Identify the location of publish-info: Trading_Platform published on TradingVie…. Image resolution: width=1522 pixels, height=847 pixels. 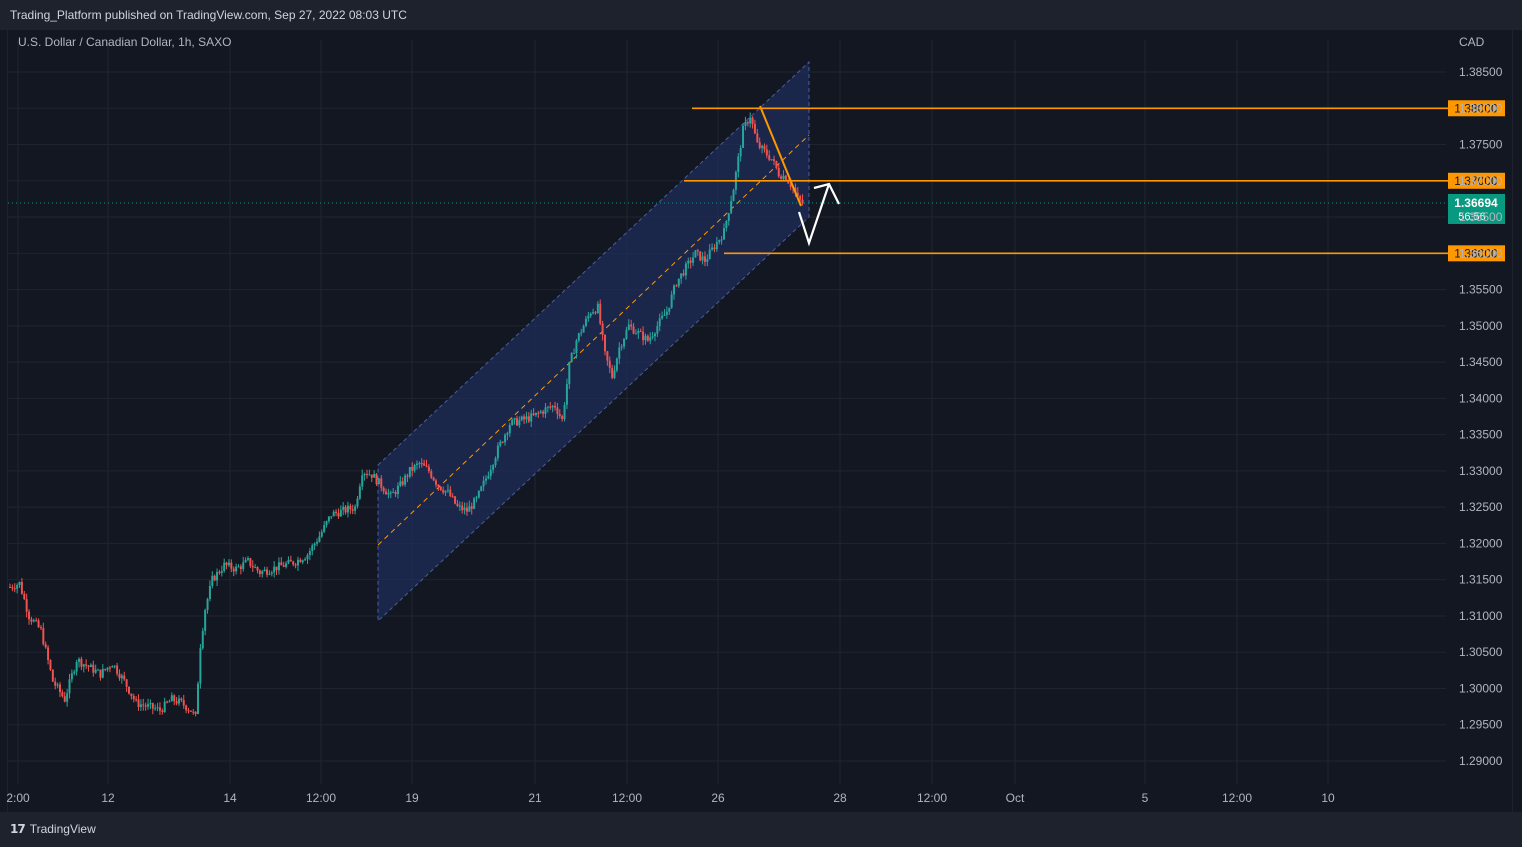
(208, 15).